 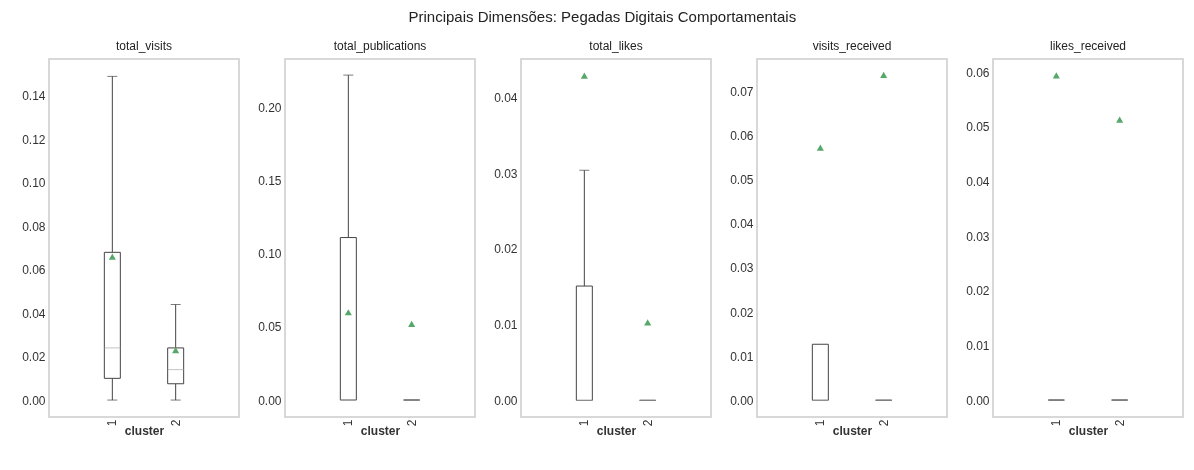 I want to click on chart-title: likes_received, so click(x=1088, y=46).